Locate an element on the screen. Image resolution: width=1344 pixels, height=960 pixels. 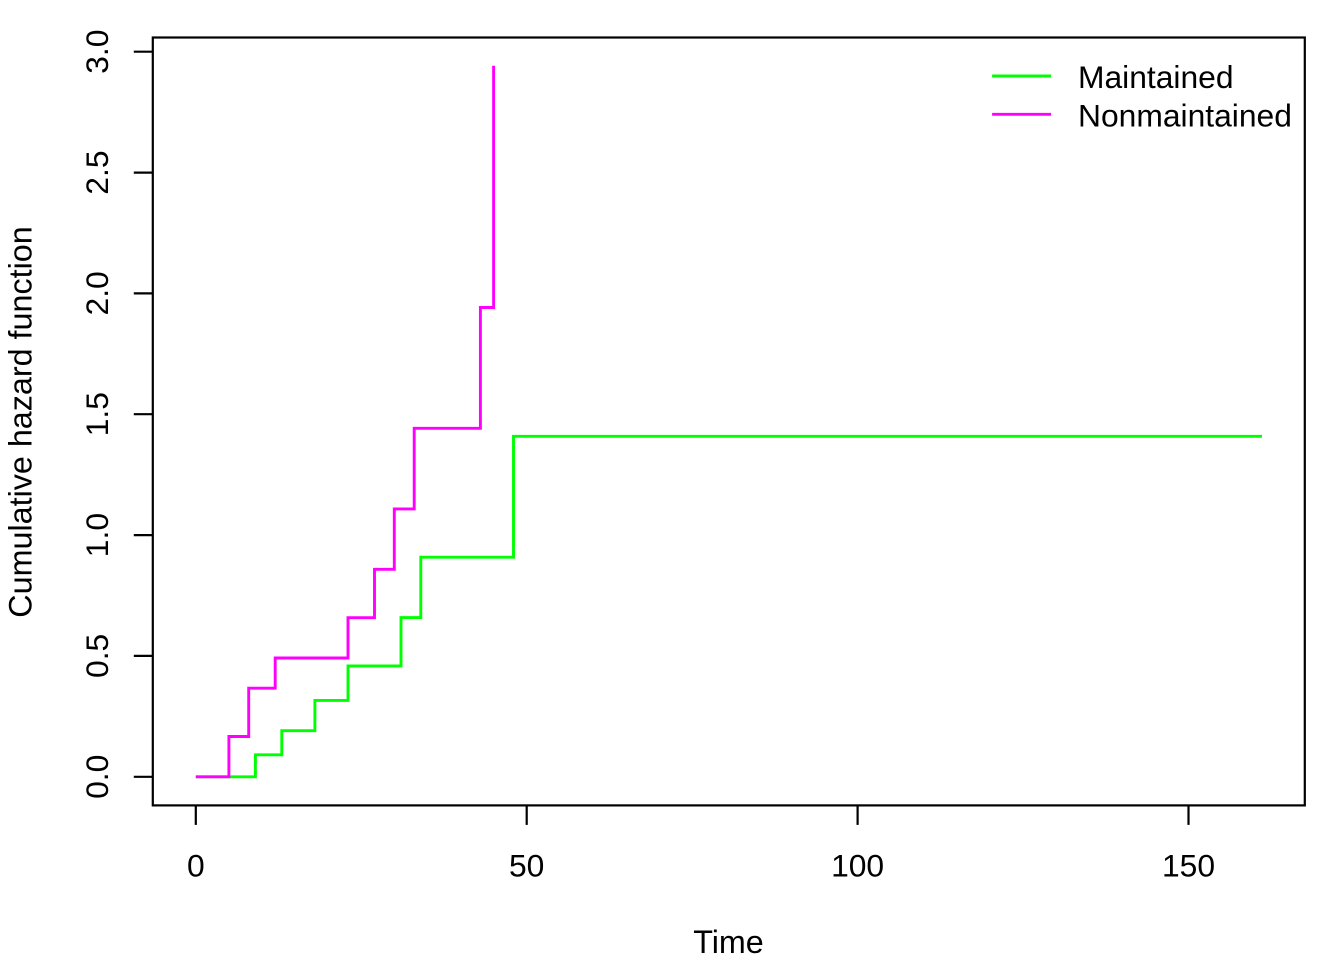
svg-text: 0.0 is located at coordinates (97, 777).